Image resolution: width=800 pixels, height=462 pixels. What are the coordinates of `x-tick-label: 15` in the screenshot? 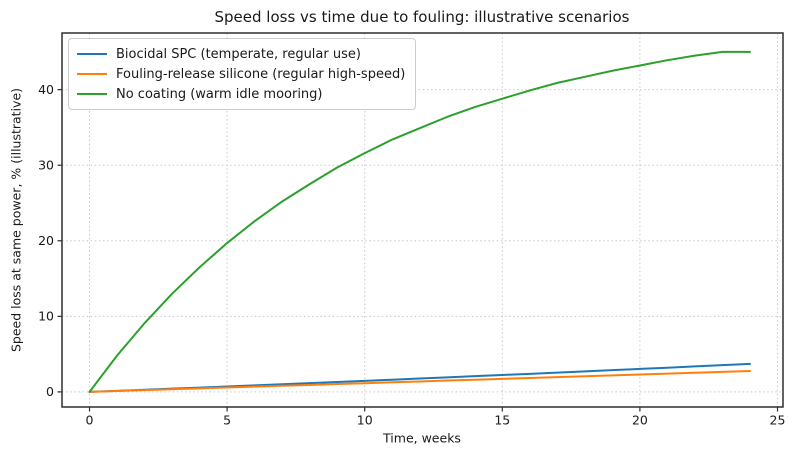 It's located at (502, 420).